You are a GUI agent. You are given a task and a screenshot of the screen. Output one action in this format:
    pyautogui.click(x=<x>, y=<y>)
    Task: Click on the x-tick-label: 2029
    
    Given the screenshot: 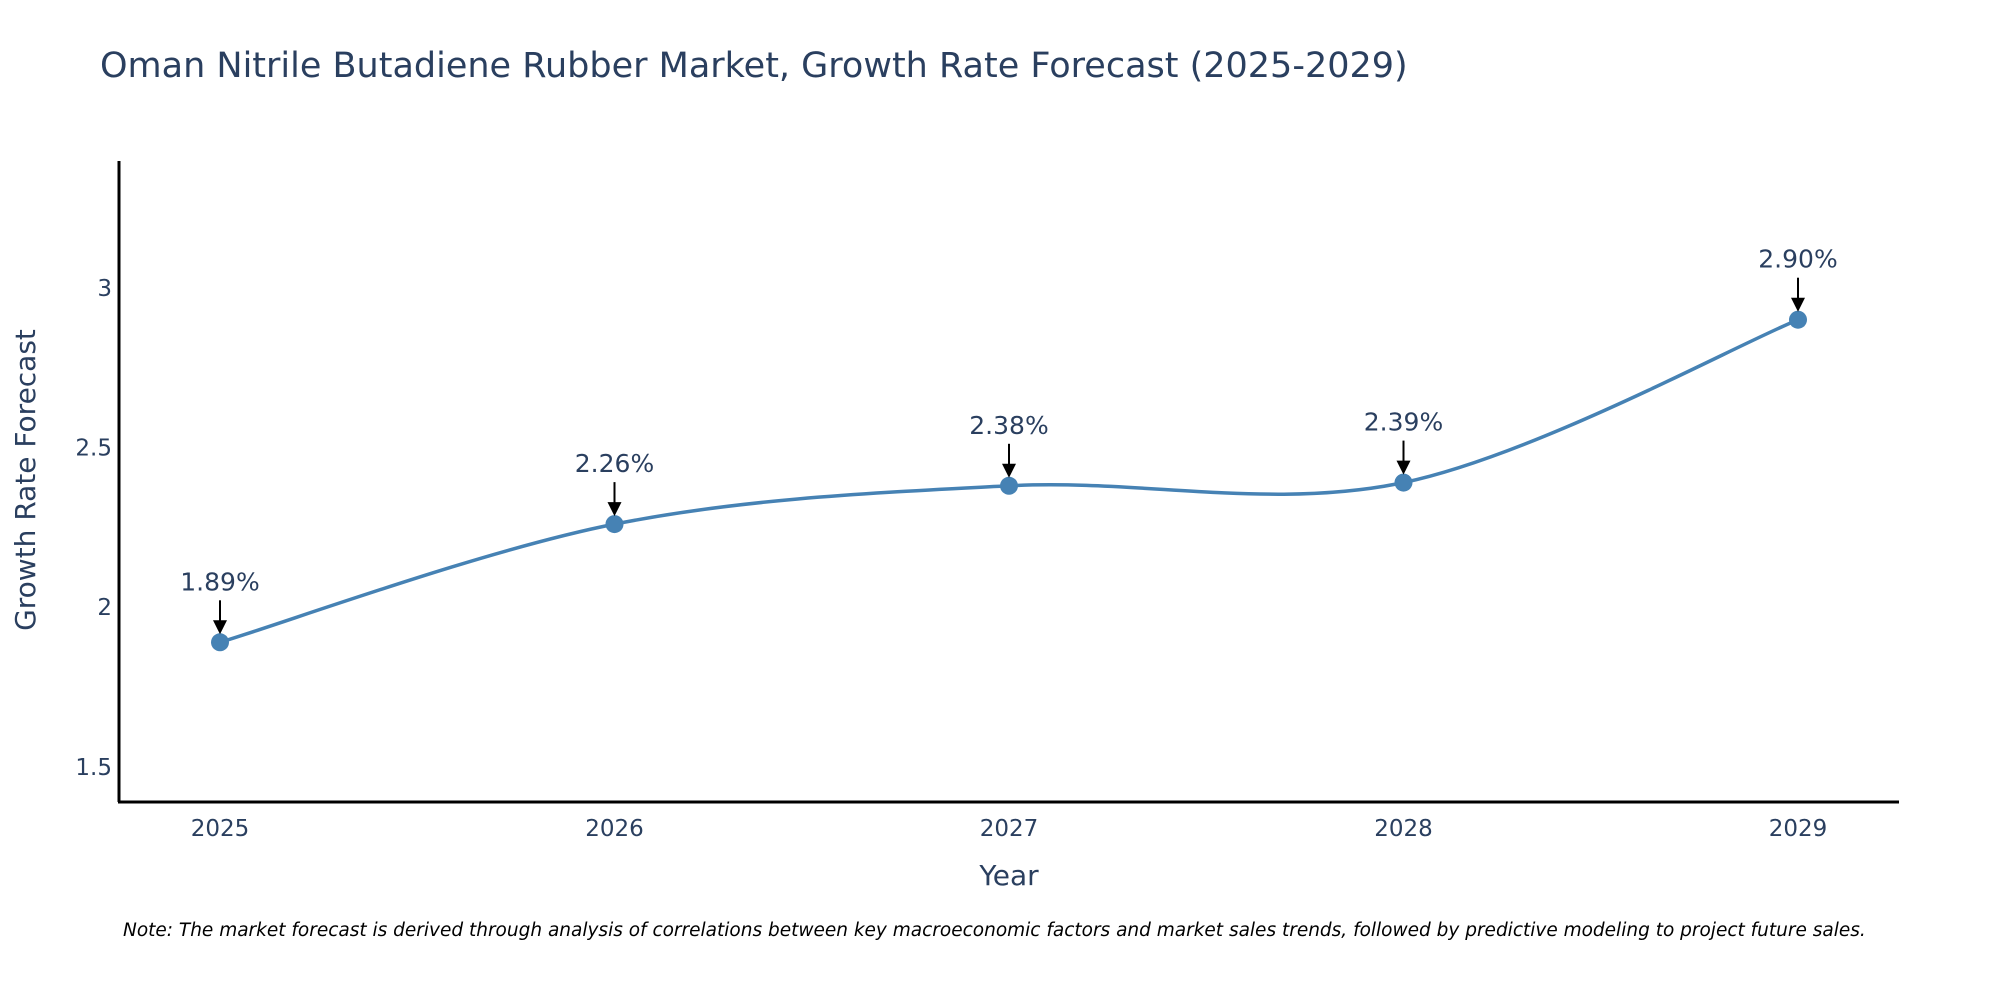 What is the action you would take?
    pyautogui.click(x=1798, y=829)
    